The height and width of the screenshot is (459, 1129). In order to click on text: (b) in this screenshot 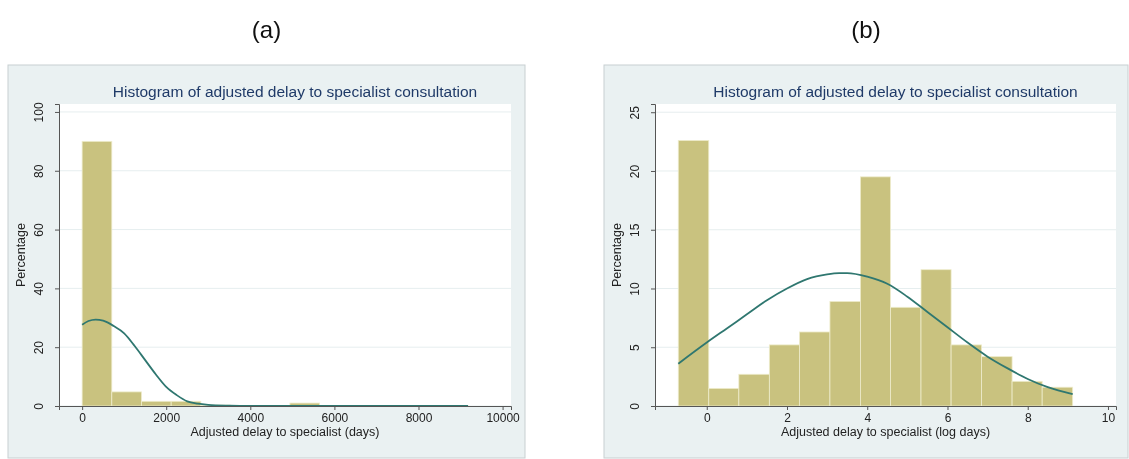, I will do `click(866, 29)`.